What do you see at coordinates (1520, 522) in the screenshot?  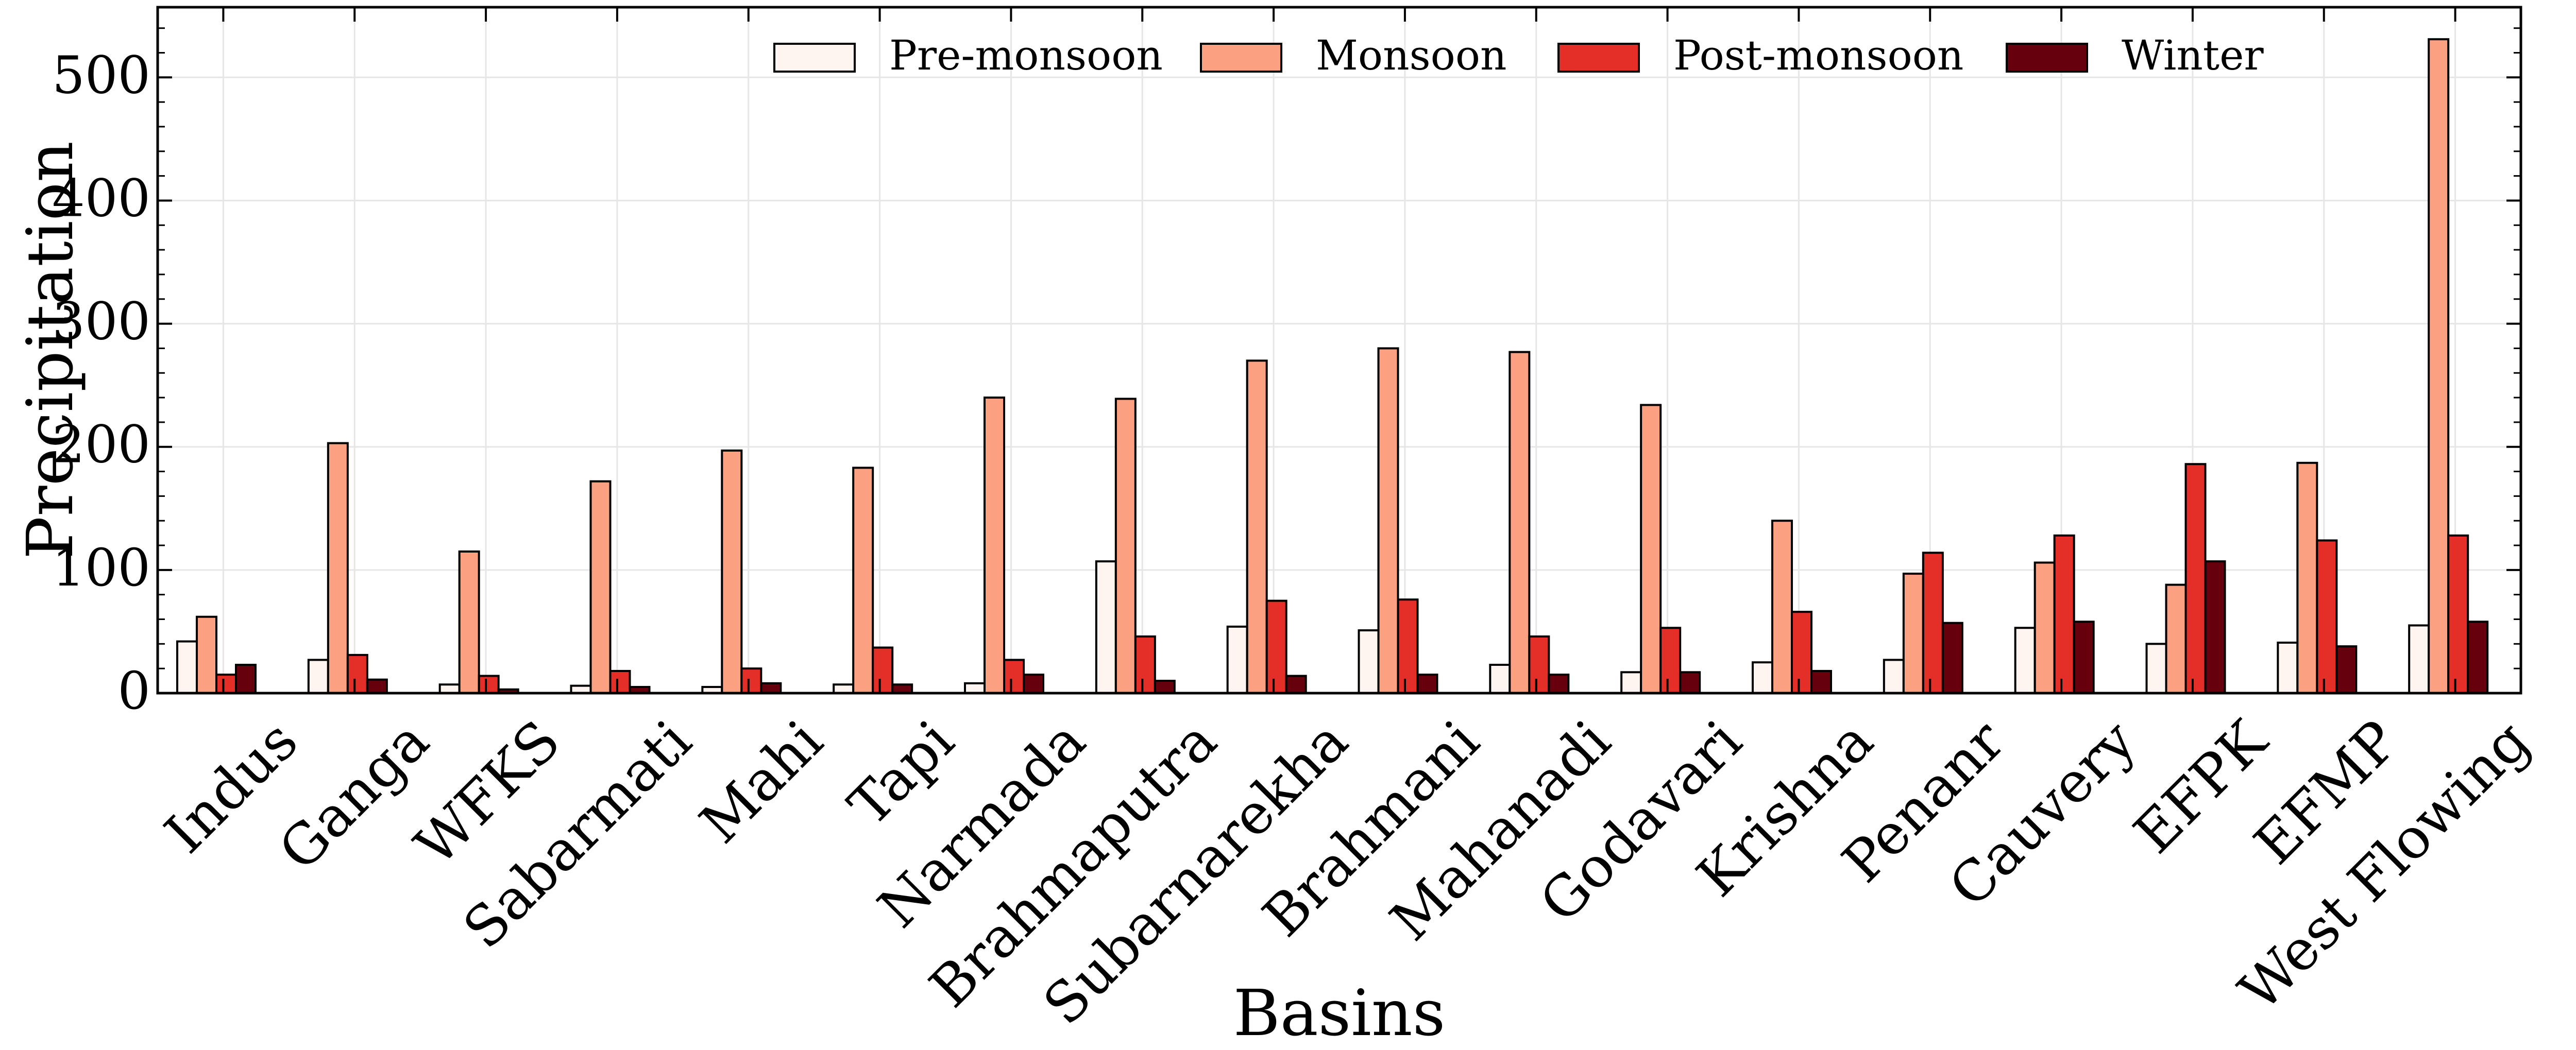 I see `bar-monsoon-mahanadi` at bounding box center [1520, 522].